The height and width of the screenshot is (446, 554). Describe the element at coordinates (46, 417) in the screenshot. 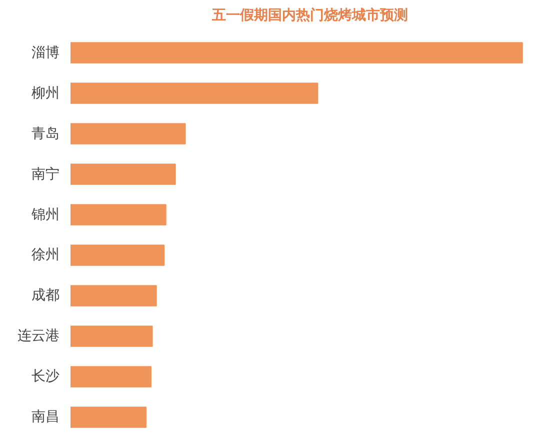

I see `y-tick-label: 南昌` at that location.